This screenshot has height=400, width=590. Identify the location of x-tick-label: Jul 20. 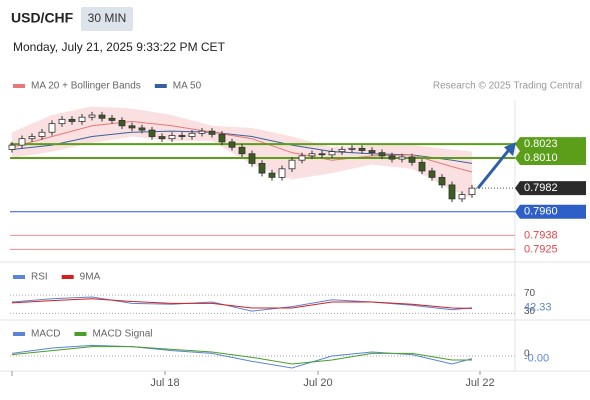
(317, 383).